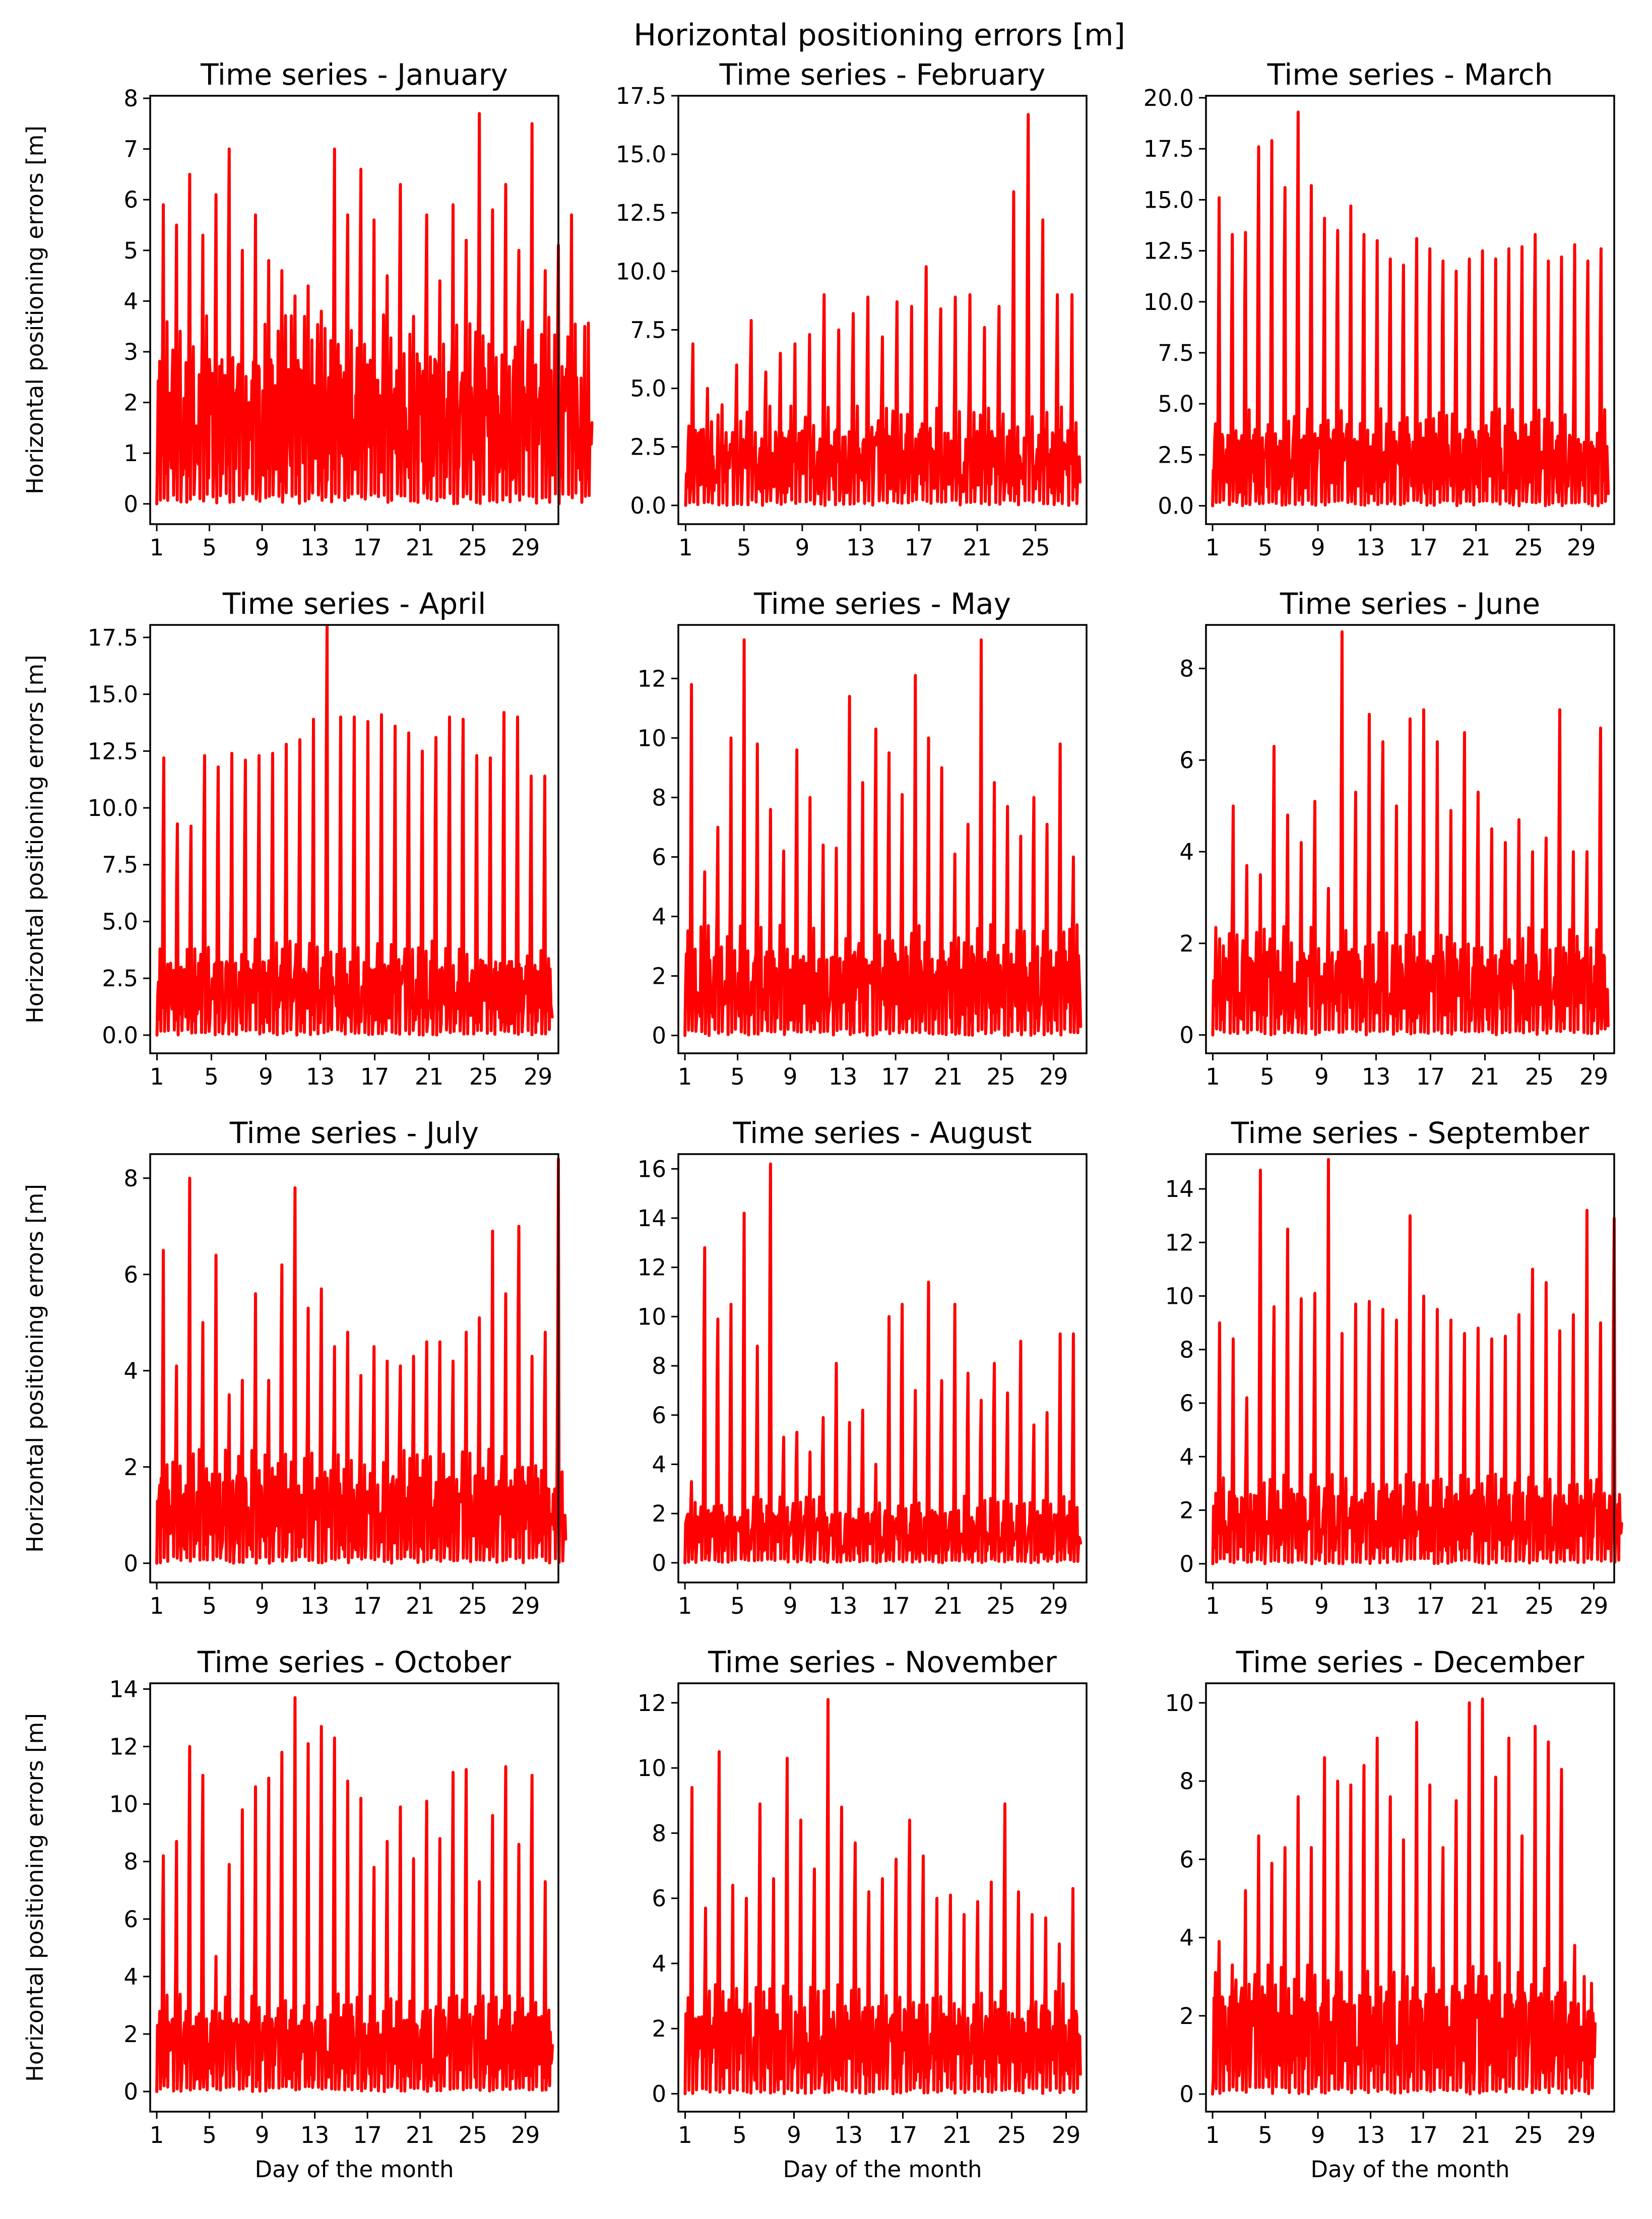 This screenshot has width=1652, height=2219. Describe the element at coordinates (1176, 454) in the screenshot. I see `y-tick-label: 2.5` at that location.